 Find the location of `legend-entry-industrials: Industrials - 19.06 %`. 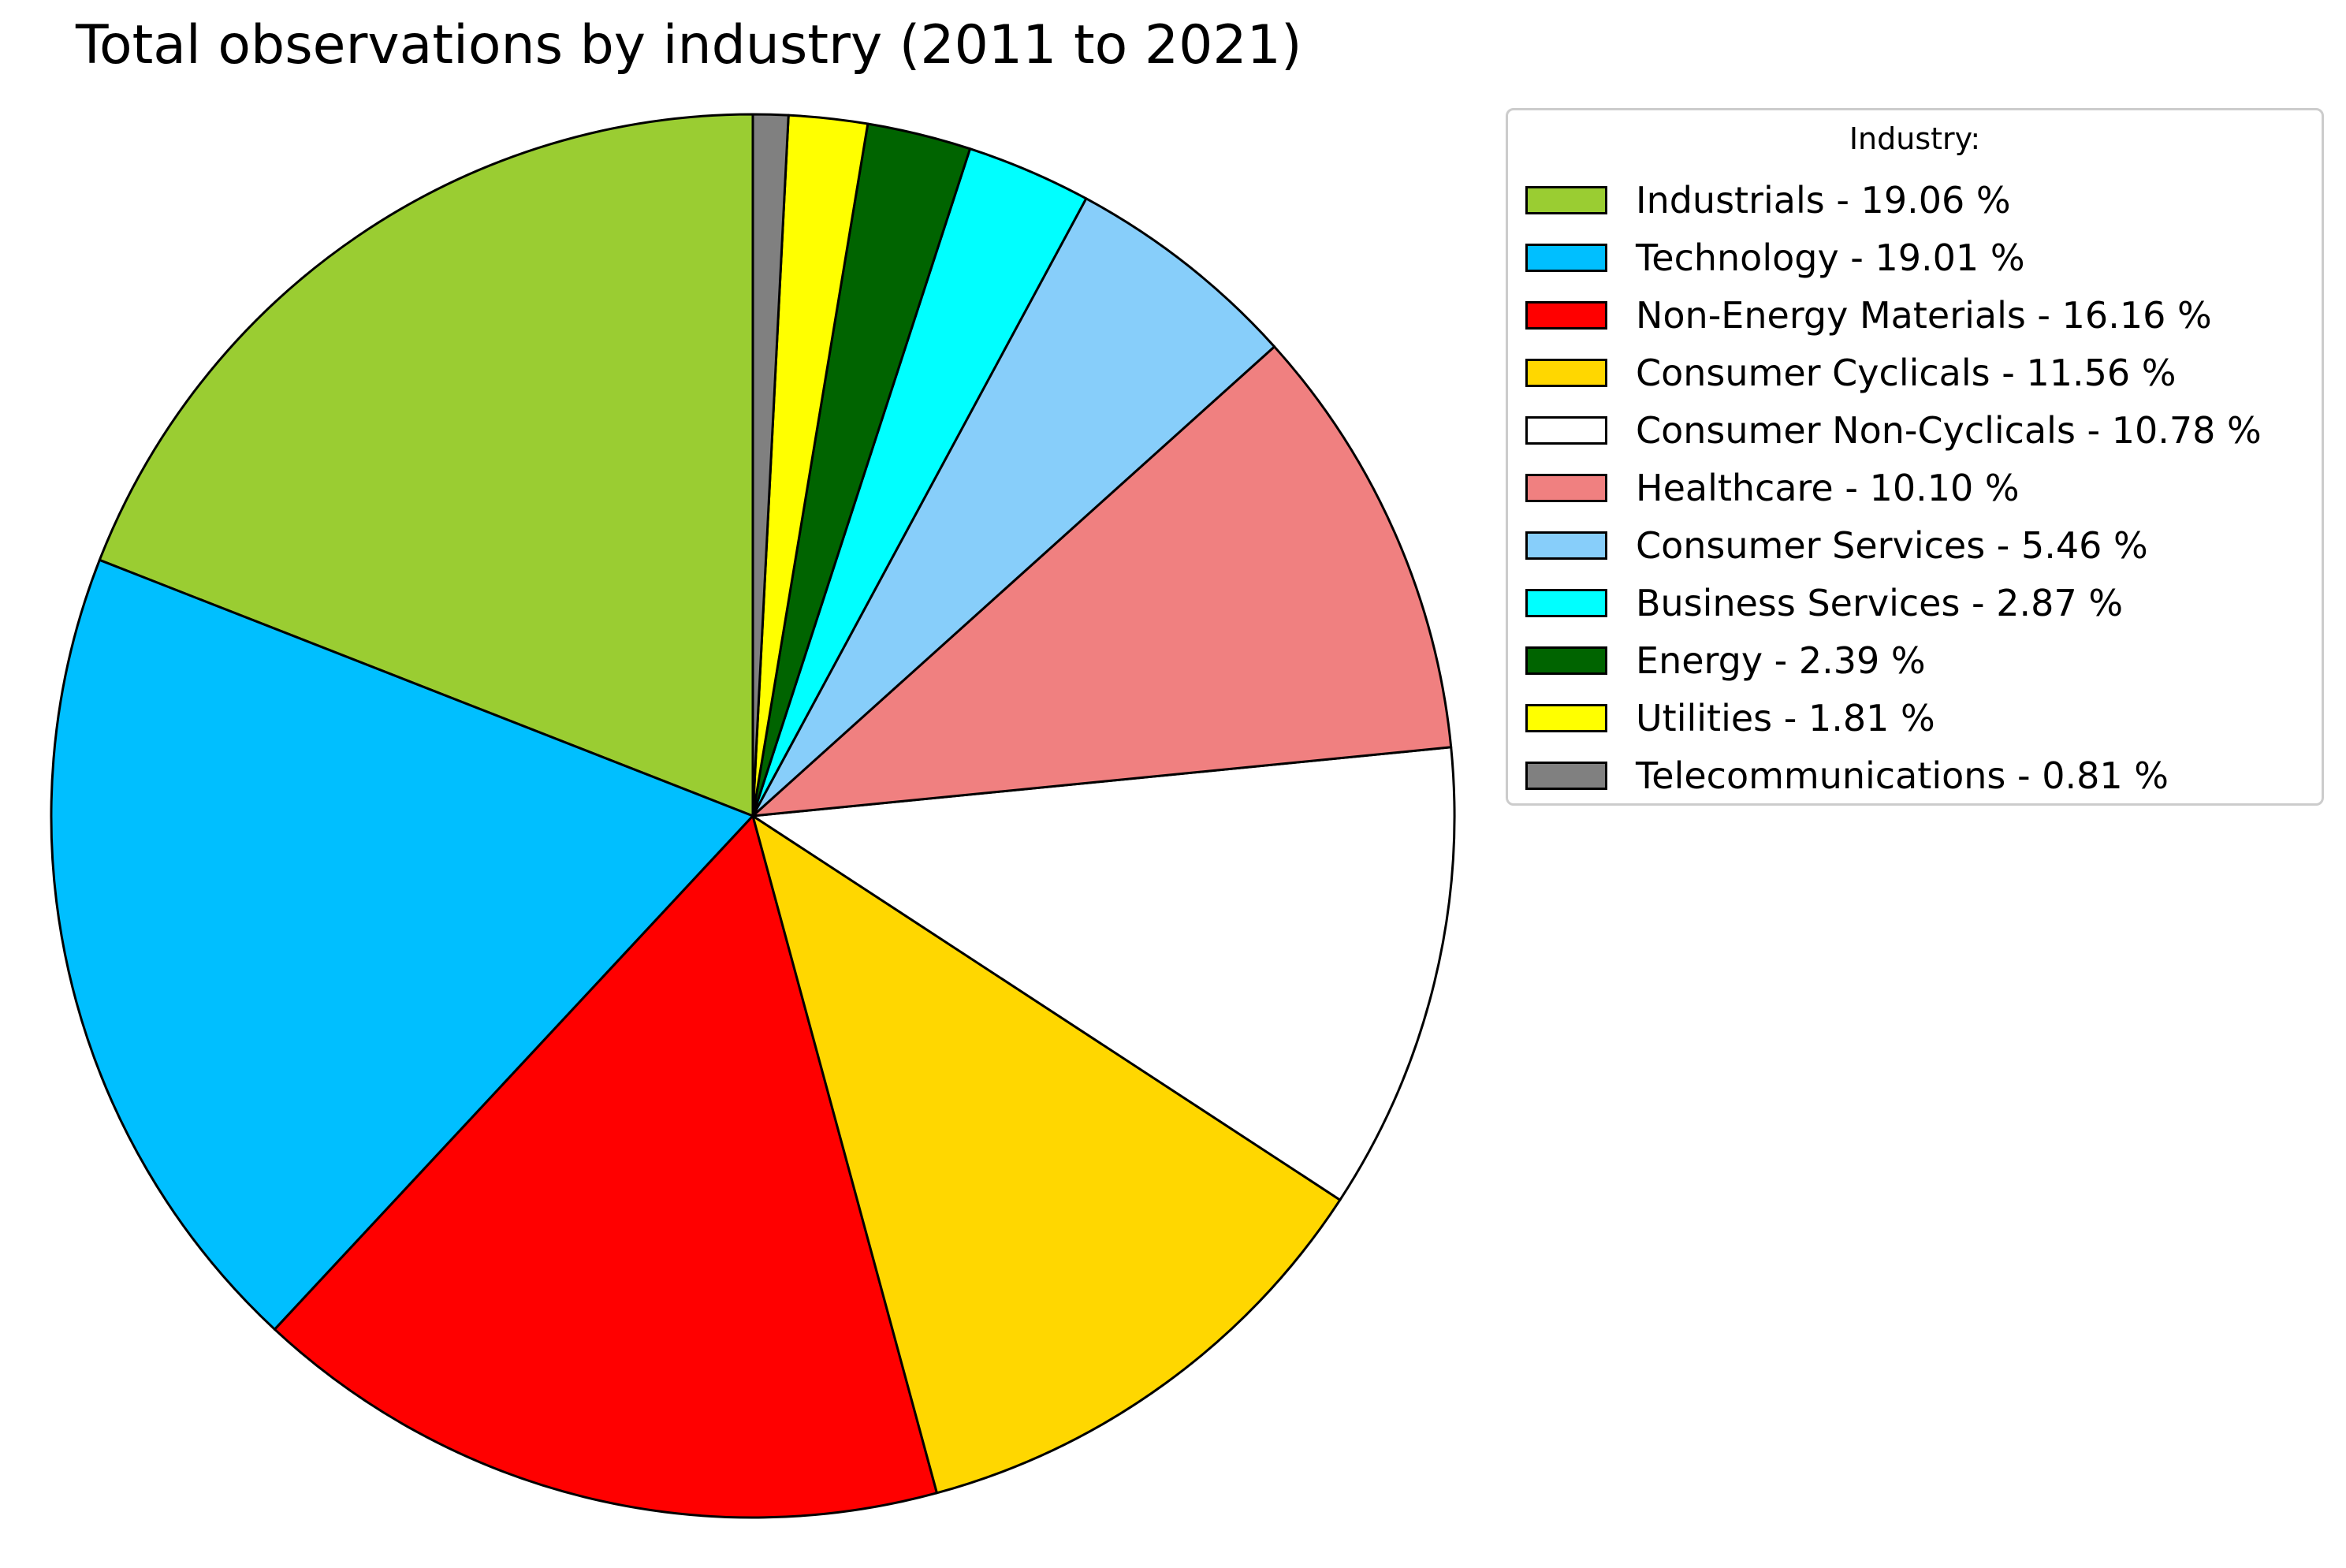

legend-entry-industrials: Industrials - 19.06 % is located at coordinates (1768, 200).